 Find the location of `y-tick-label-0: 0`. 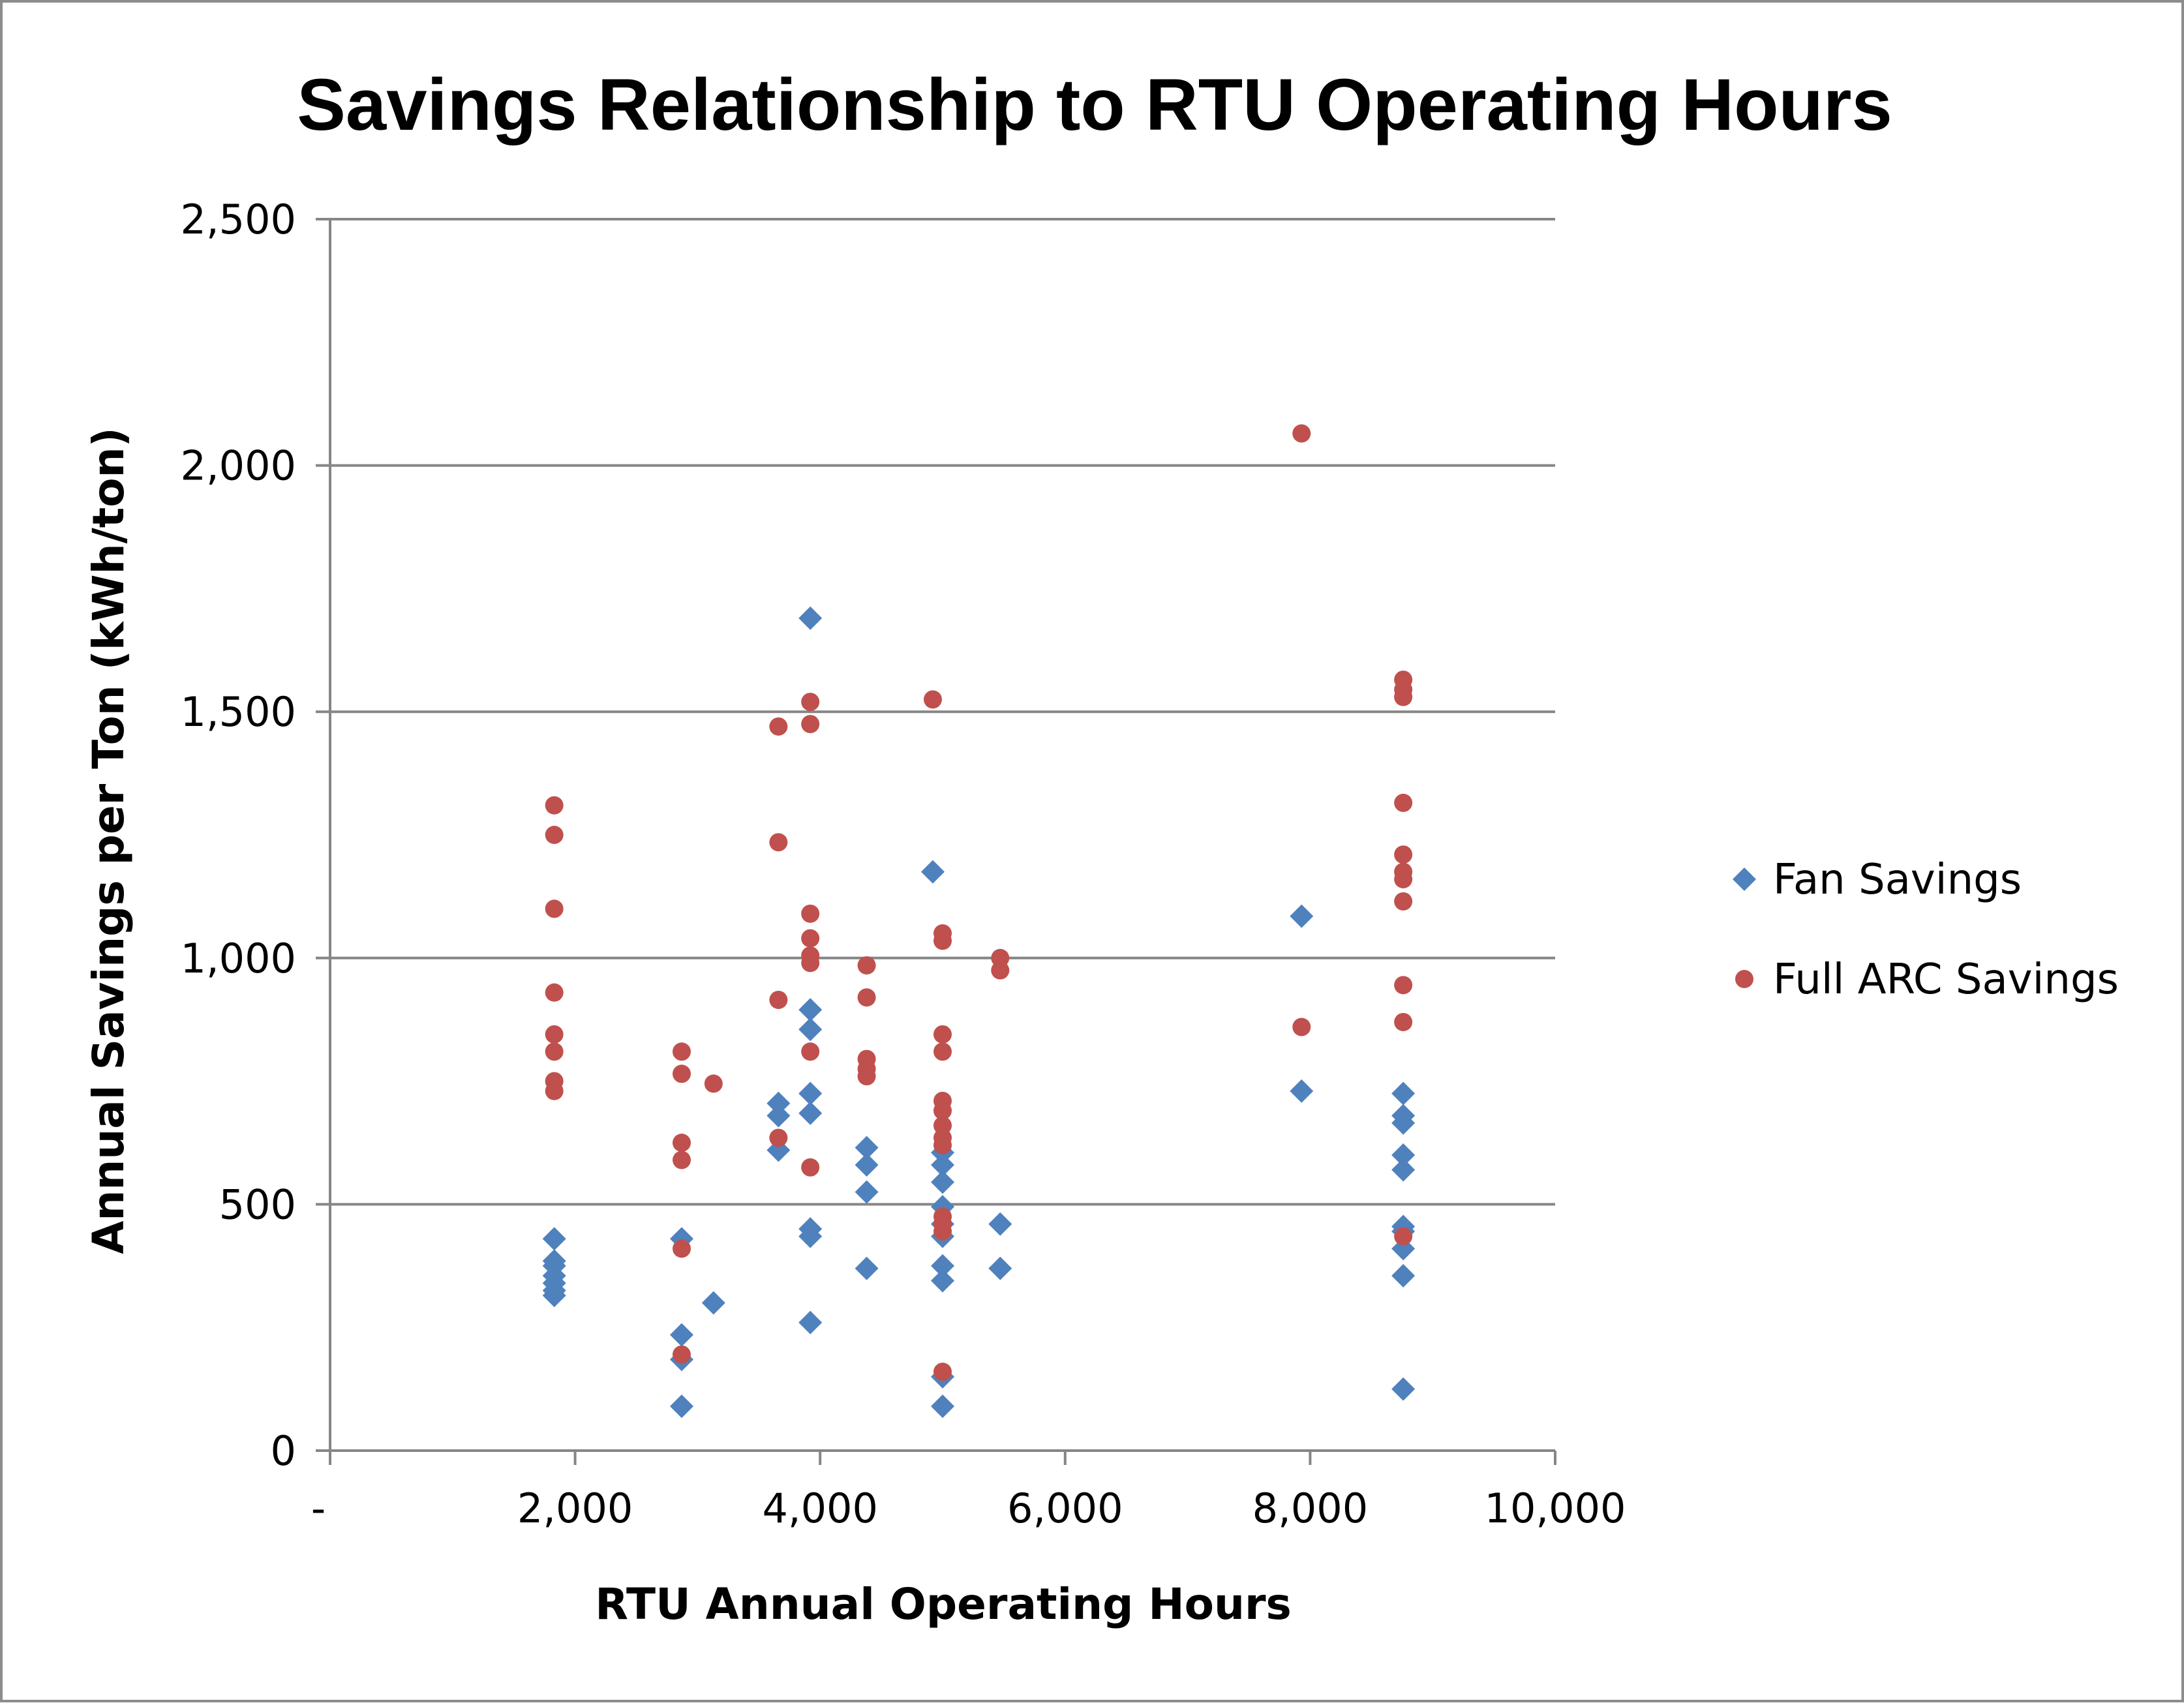

y-tick-label-0: 0 is located at coordinates (284, 1451).